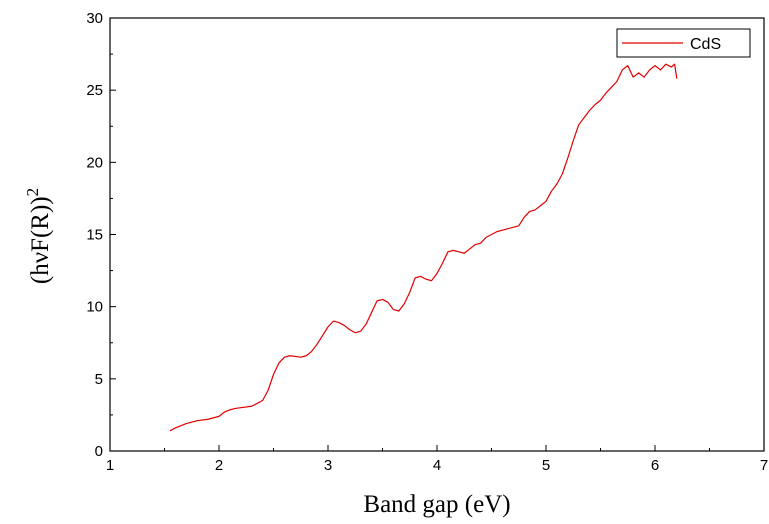 The width and height of the screenshot is (769, 524). Describe the element at coordinates (764, 465) in the screenshot. I see `x-tick-label: 7` at that location.